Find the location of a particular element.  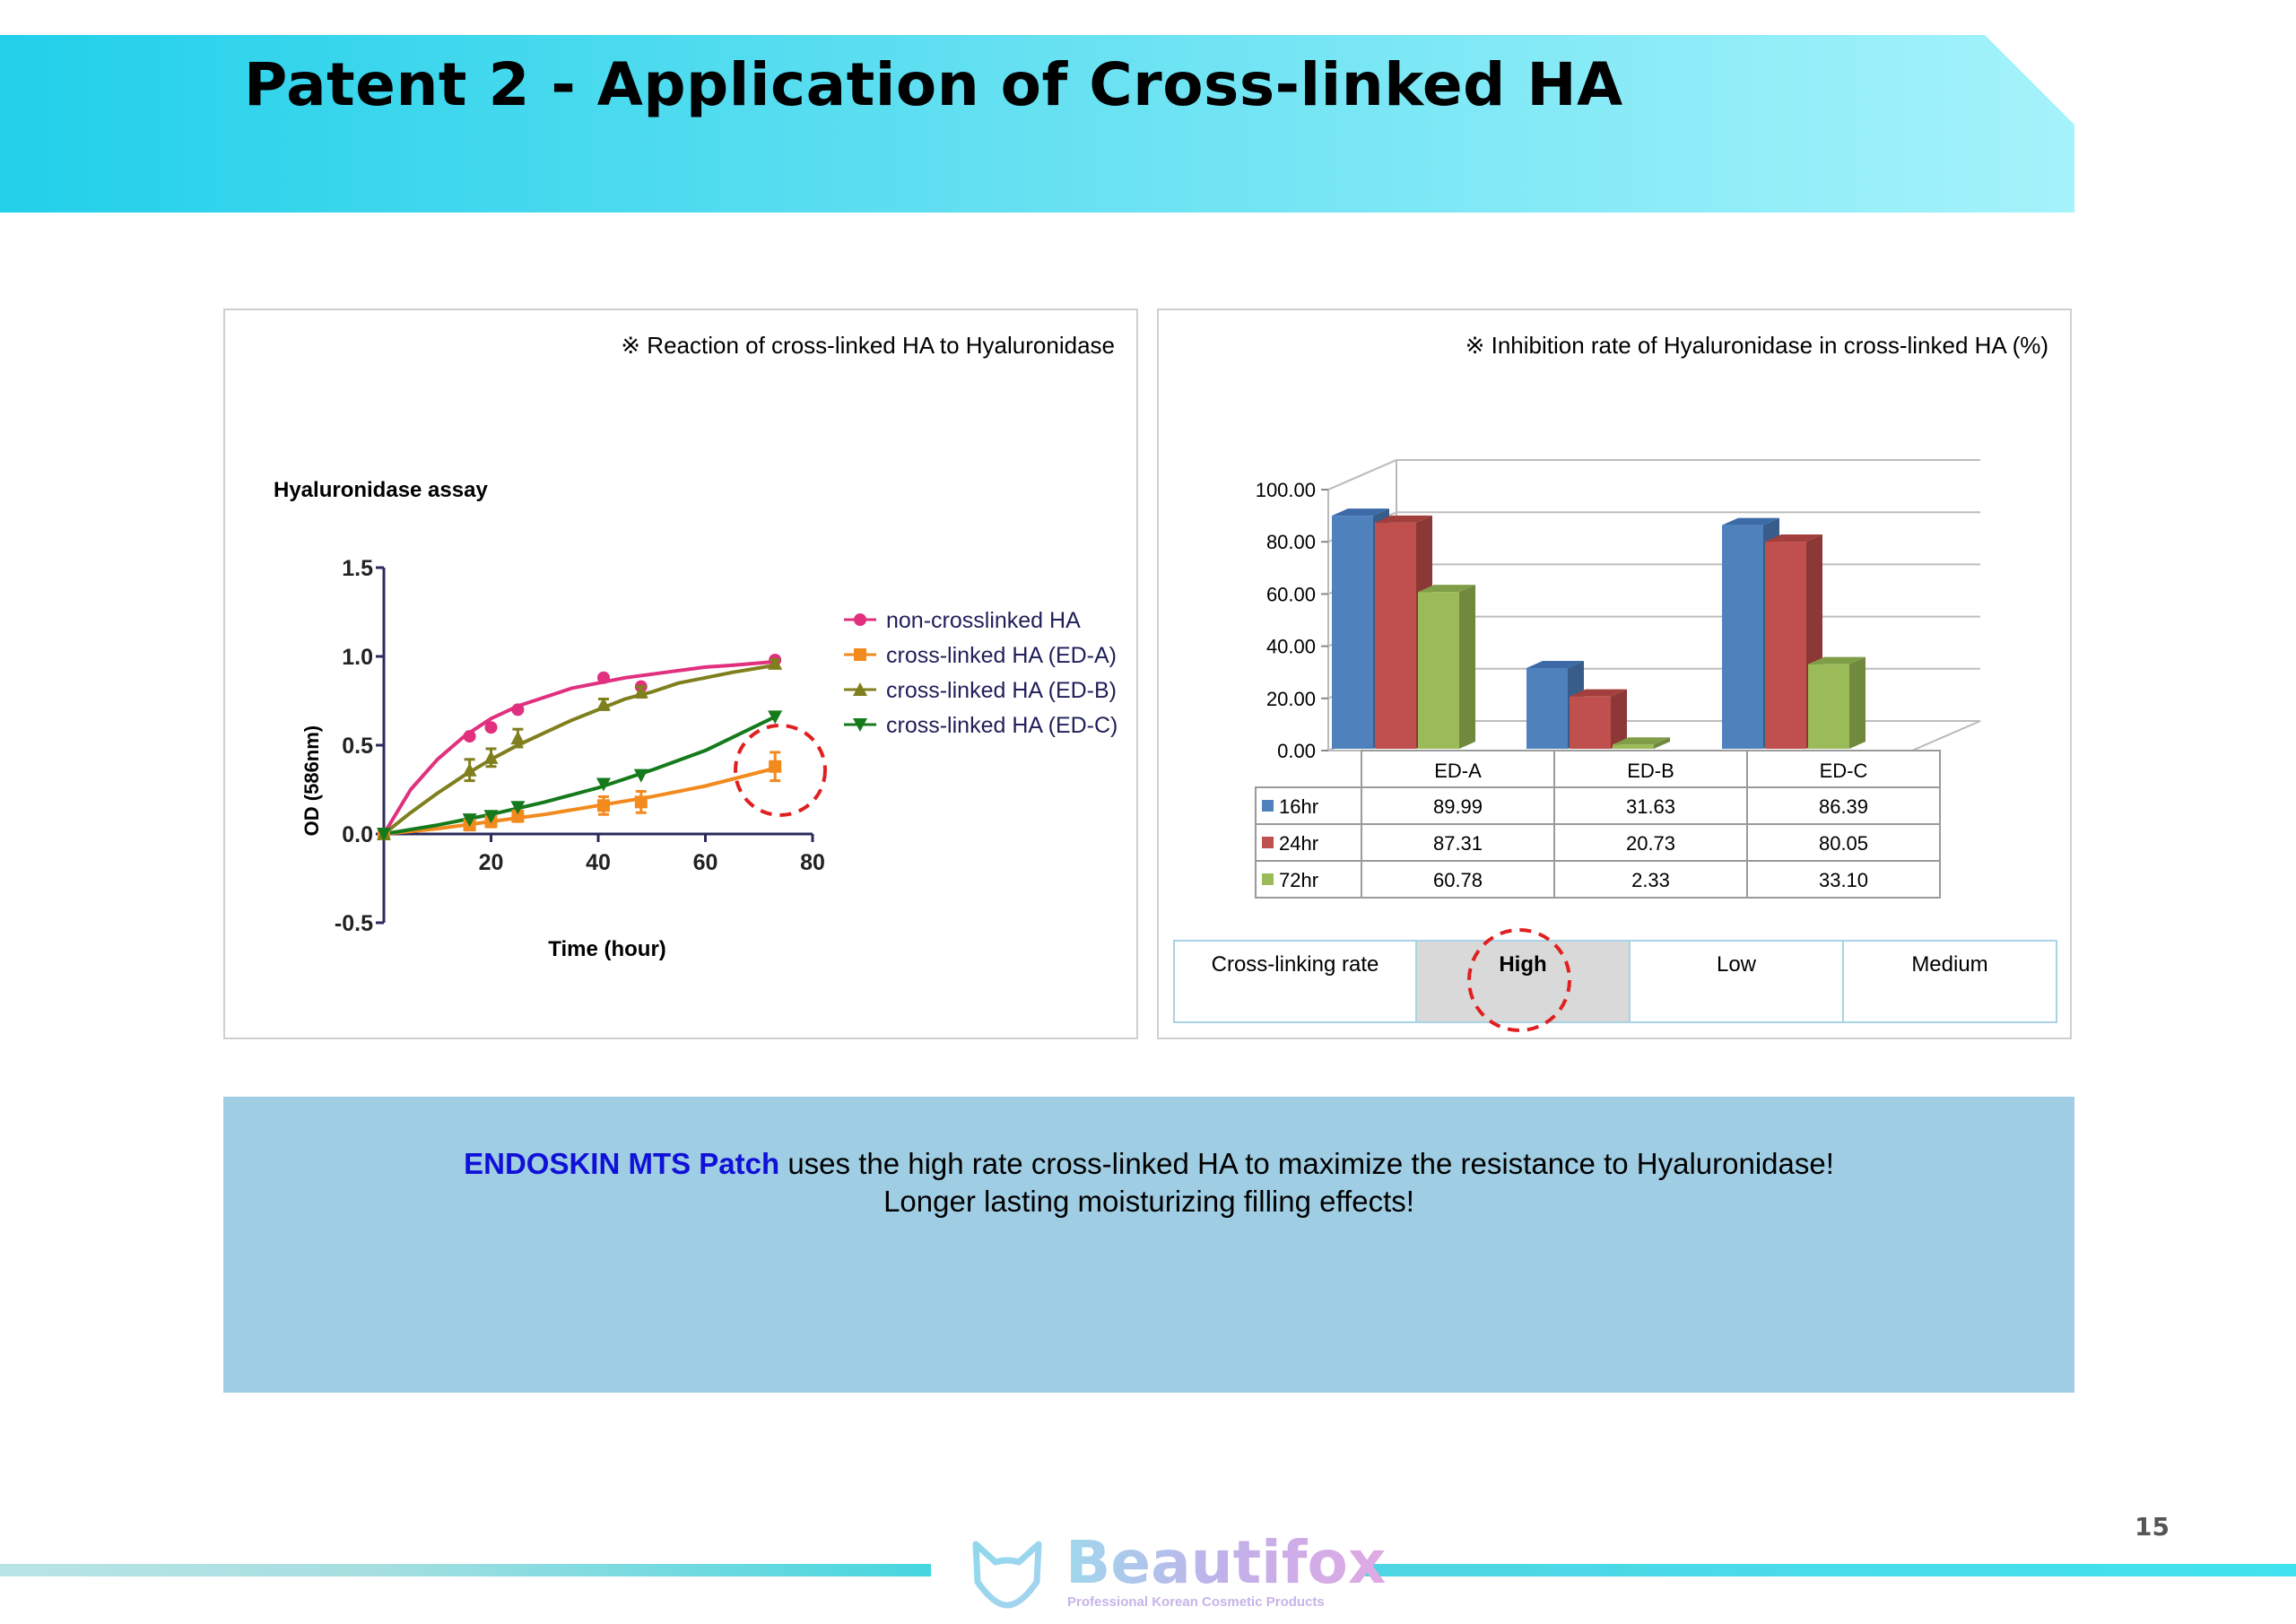

legend-label: cross-linked HA (ED-B) is located at coordinates (1001, 690).